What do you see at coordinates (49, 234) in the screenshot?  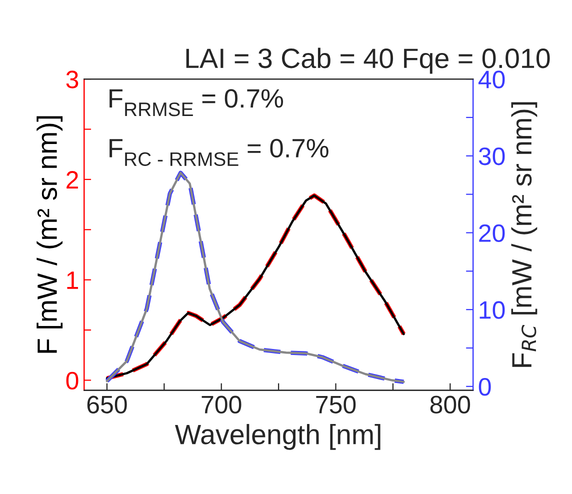 I see `y-axis-title: F [mW / (m² sr nm)]` at bounding box center [49, 234].